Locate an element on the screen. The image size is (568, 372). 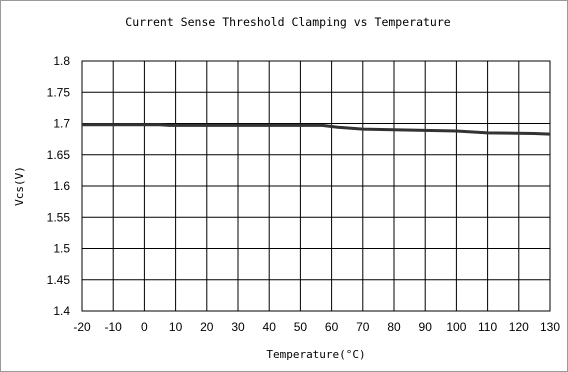
series-layer is located at coordinates (316, 129).